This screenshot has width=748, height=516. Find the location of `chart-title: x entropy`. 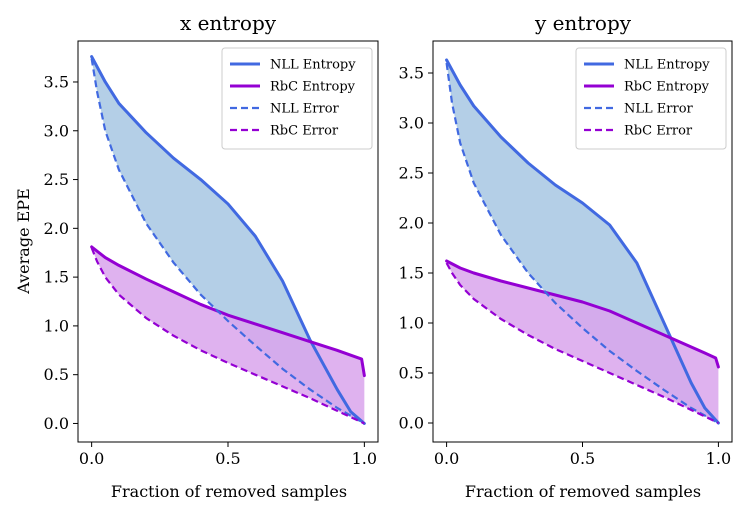

chart-title: x entropy is located at coordinates (228, 23).